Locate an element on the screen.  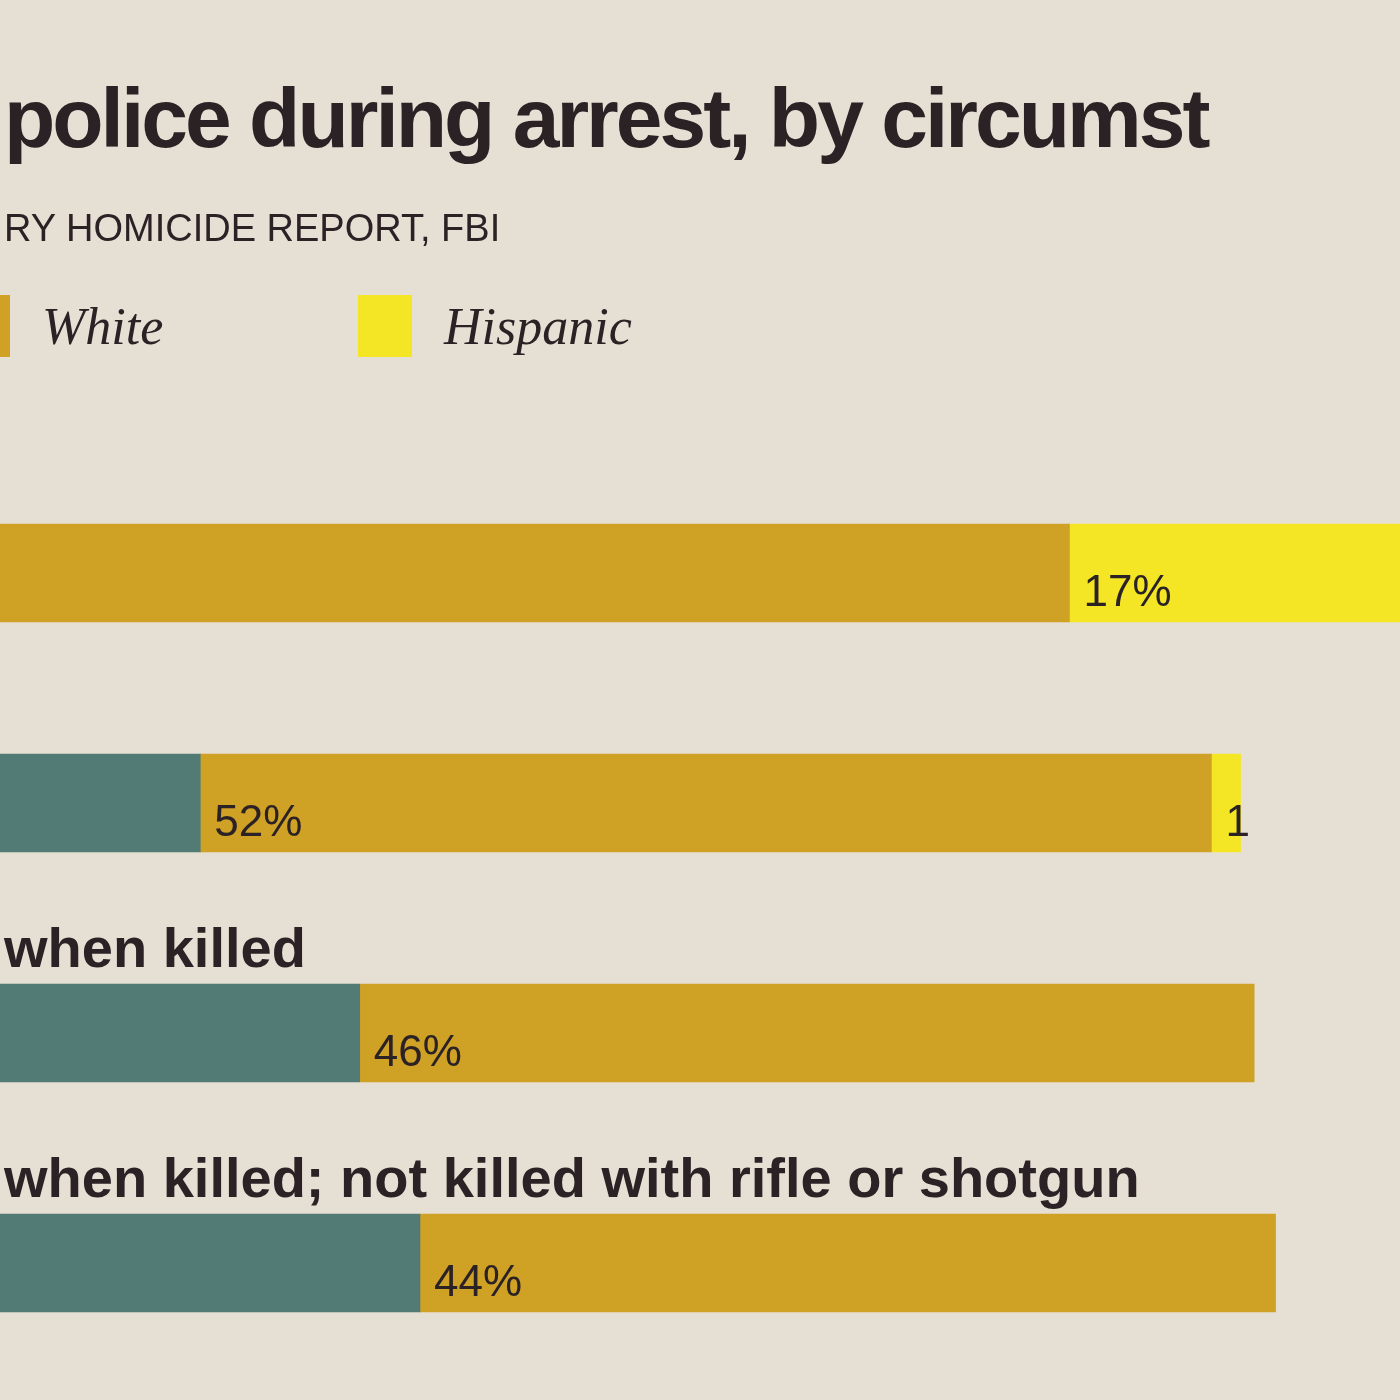
data-label: 44% is located at coordinates (478, 1280).